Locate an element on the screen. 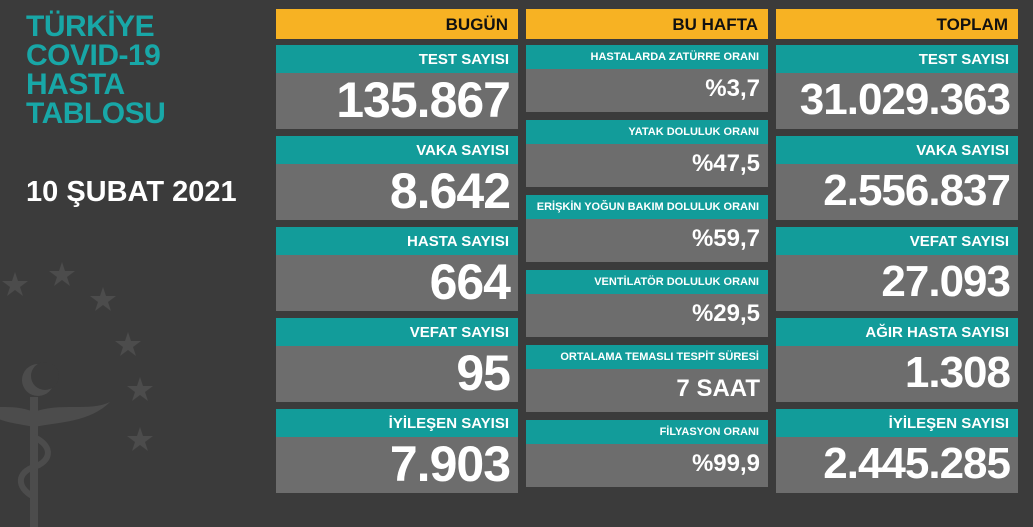 The height and width of the screenshot is (527, 1033). dashboard-title: TÜRKİYE COVID-19 HASTA TABLOSU is located at coordinates (96, 70).